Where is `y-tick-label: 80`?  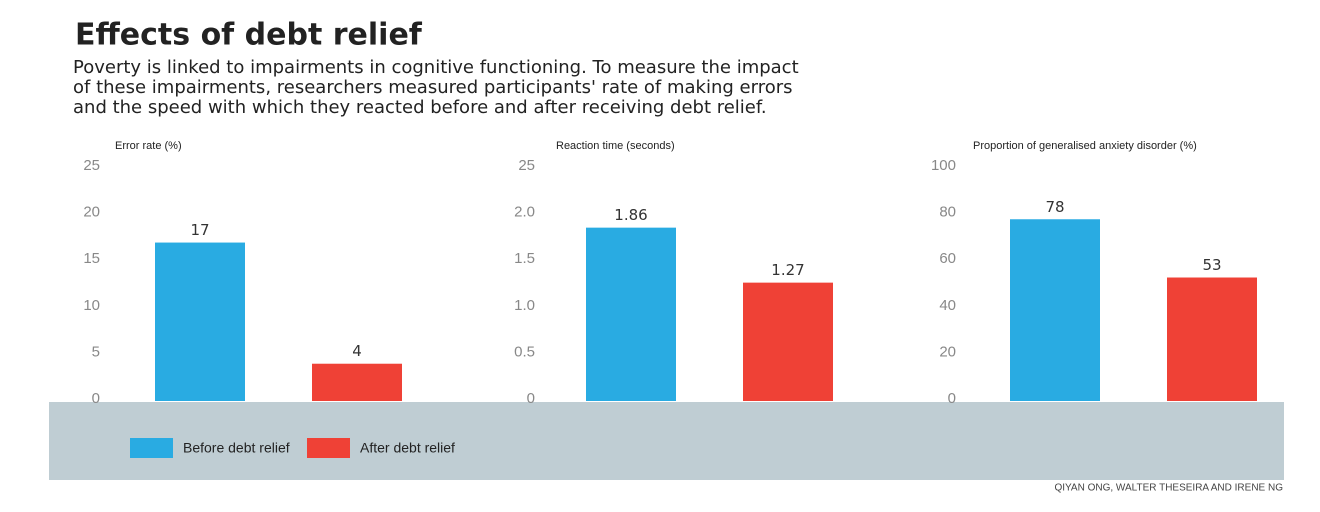 y-tick-label: 80 is located at coordinates (947, 212).